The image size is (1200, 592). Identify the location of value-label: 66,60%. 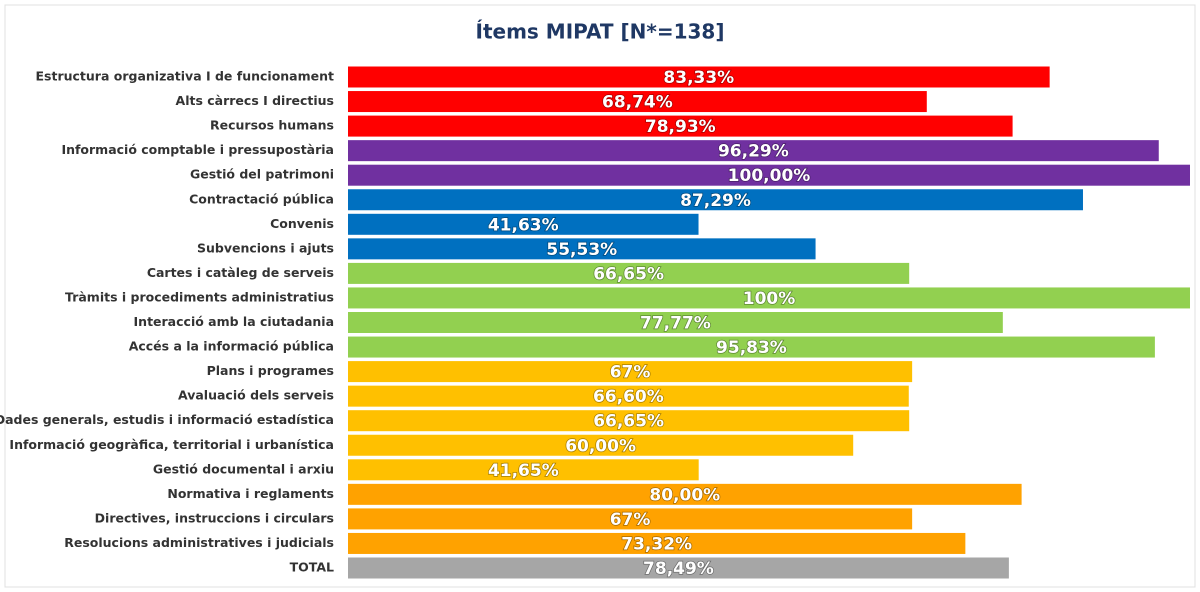
(628, 397).